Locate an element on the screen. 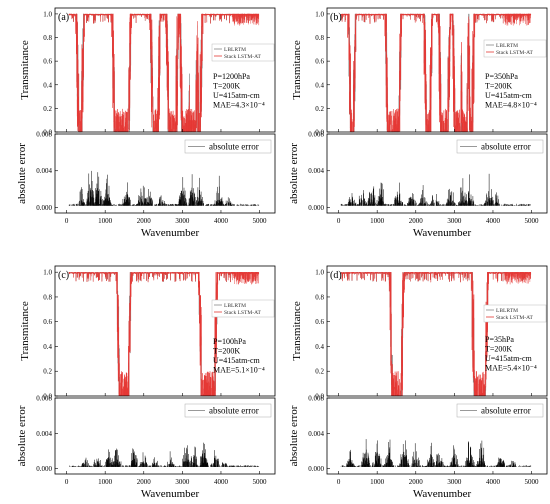  annotation-line: P=100hPa is located at coordinates (229, 341).